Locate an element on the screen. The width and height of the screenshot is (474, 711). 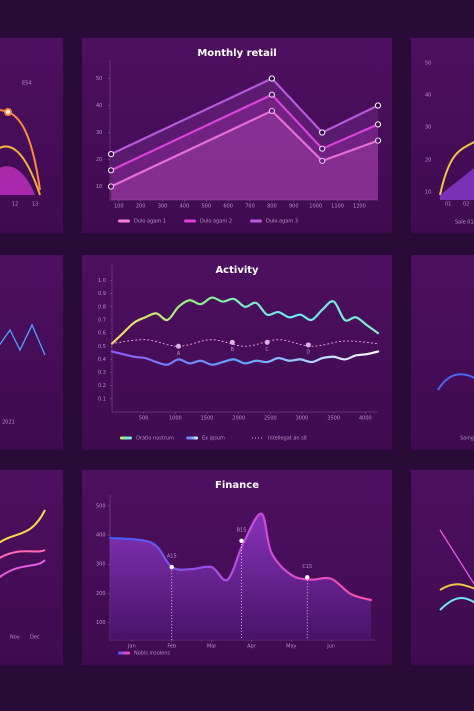
side-label: 01 is located at coordinates (448, 205).